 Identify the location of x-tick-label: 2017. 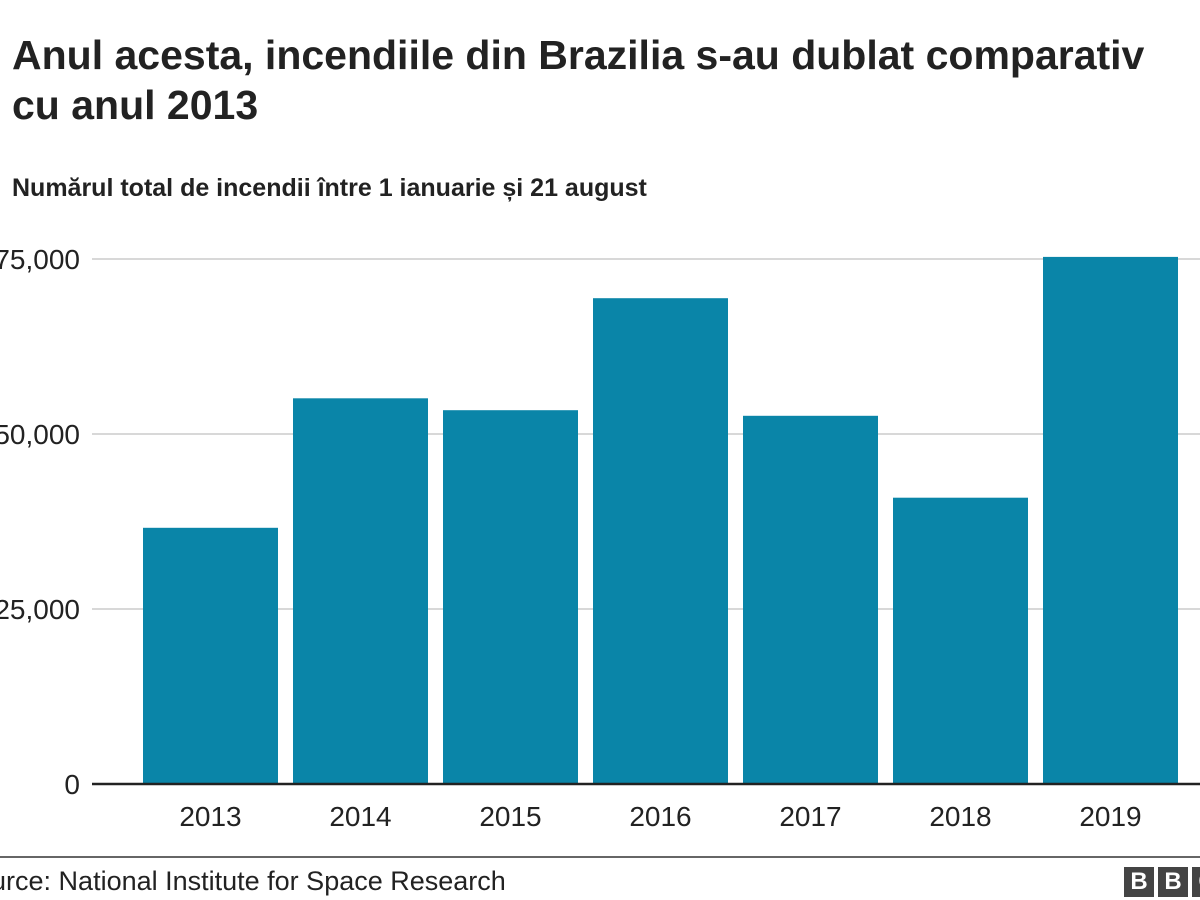
(810, 816).